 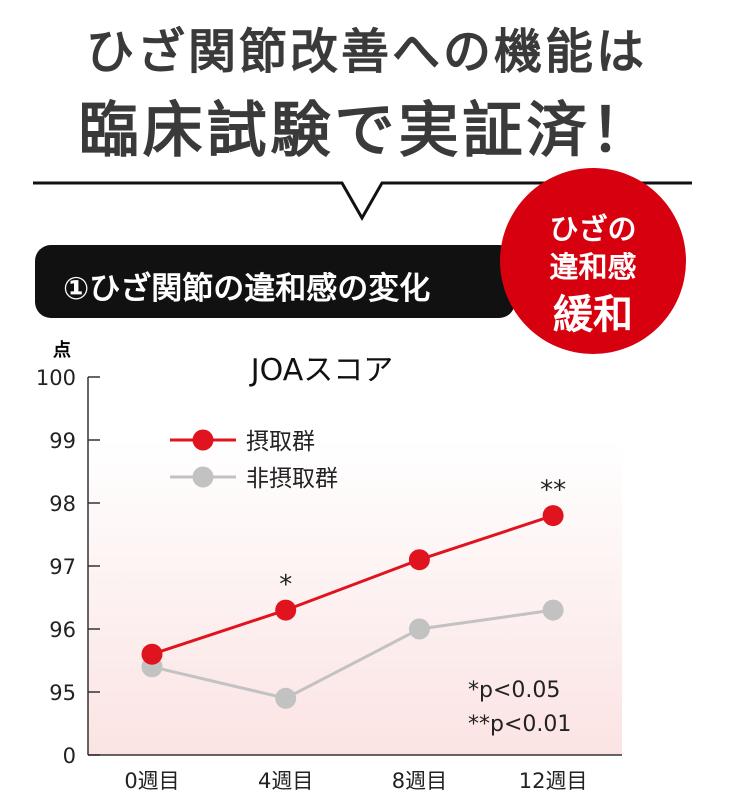 What do you see at coordinates (62, 693) in the screenshot?
I see `y-tick-label: 95` at bounding box center [62, 693].